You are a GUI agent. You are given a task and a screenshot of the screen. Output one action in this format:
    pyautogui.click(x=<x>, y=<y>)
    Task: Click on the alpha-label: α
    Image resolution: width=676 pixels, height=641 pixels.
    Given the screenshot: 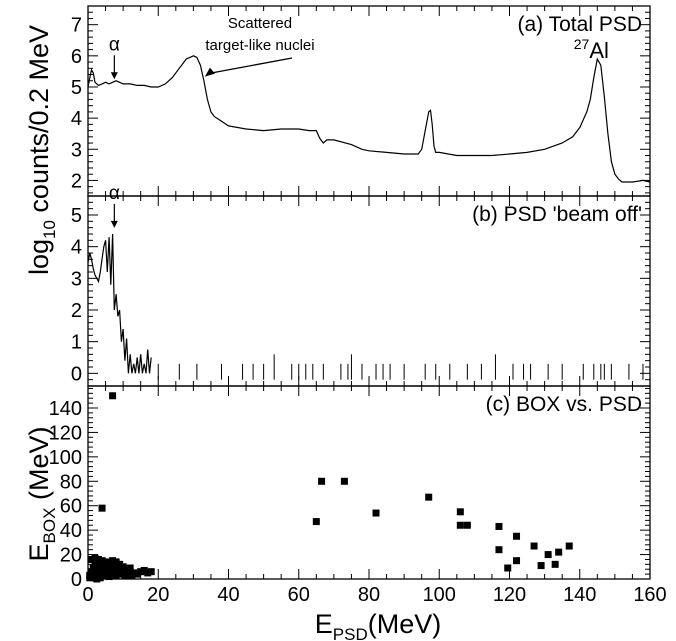 What is the action you would take?
    pyautogui.click(x=114, y=193)
    